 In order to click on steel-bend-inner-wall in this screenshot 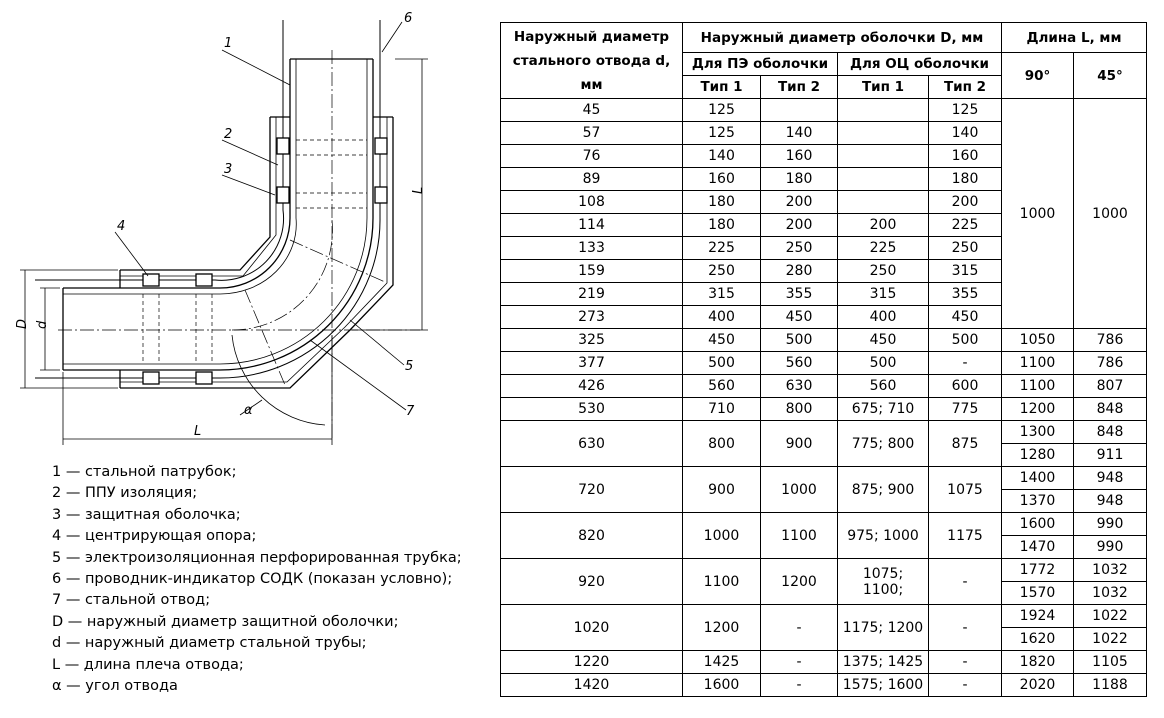, I will do `click(177, 174)`.